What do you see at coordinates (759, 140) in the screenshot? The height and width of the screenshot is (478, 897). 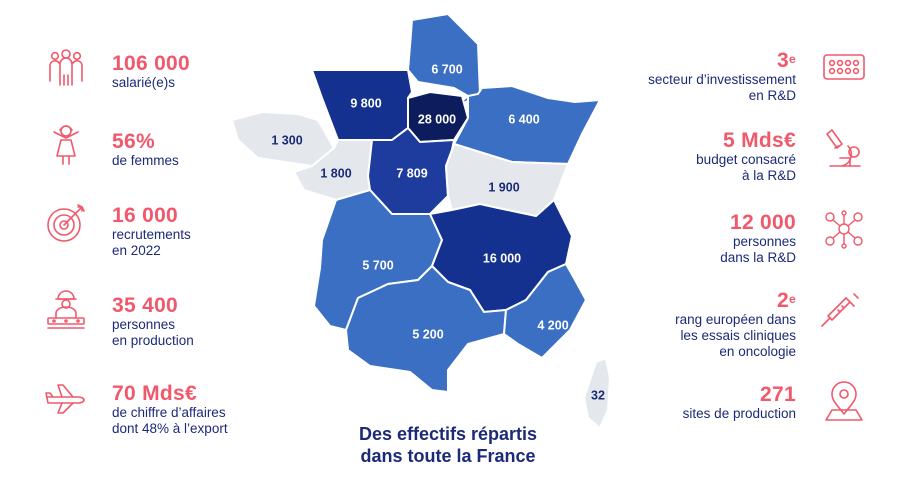 I see `stat-value: 5 Mds€` at bounding box center [759, 140].